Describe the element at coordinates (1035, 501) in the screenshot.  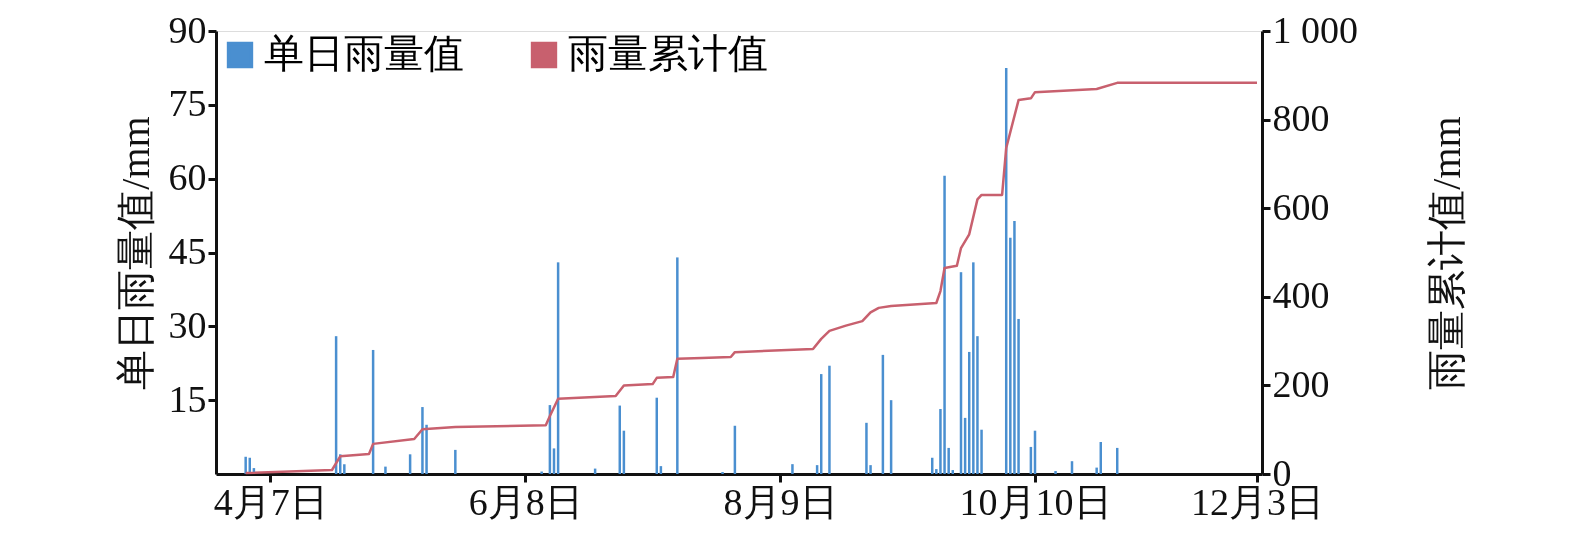
I see `x-tick-label: 10月10日` at that location.